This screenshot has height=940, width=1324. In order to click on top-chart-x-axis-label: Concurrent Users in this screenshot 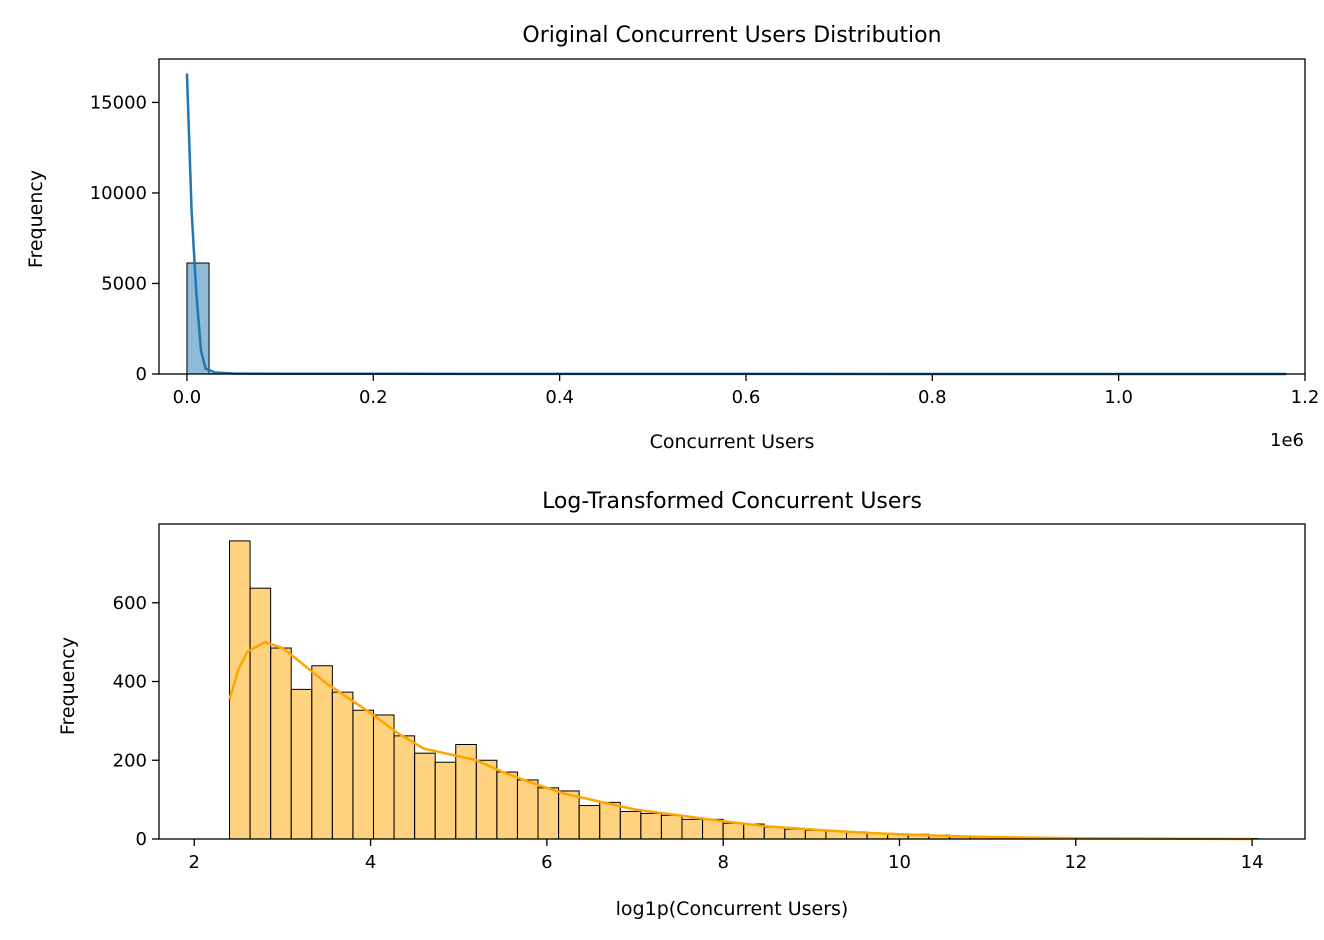, I will do `click(732, 442)`.